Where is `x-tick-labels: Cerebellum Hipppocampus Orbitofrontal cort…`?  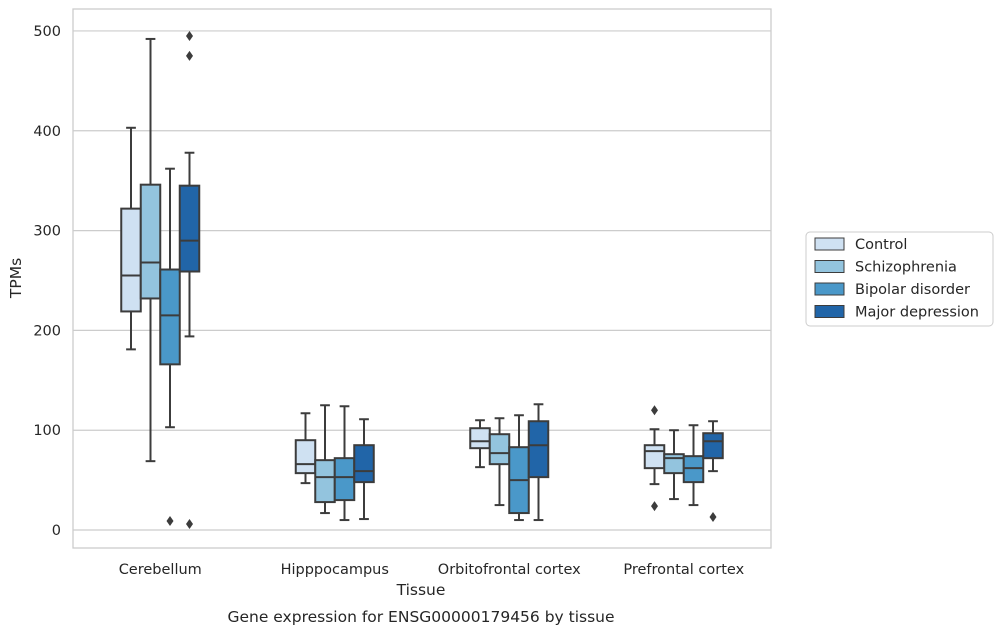 x-tick-labels: Cerebellum Hipppocampus Orbitofrontal cort… is located at coordinates (432, 570).